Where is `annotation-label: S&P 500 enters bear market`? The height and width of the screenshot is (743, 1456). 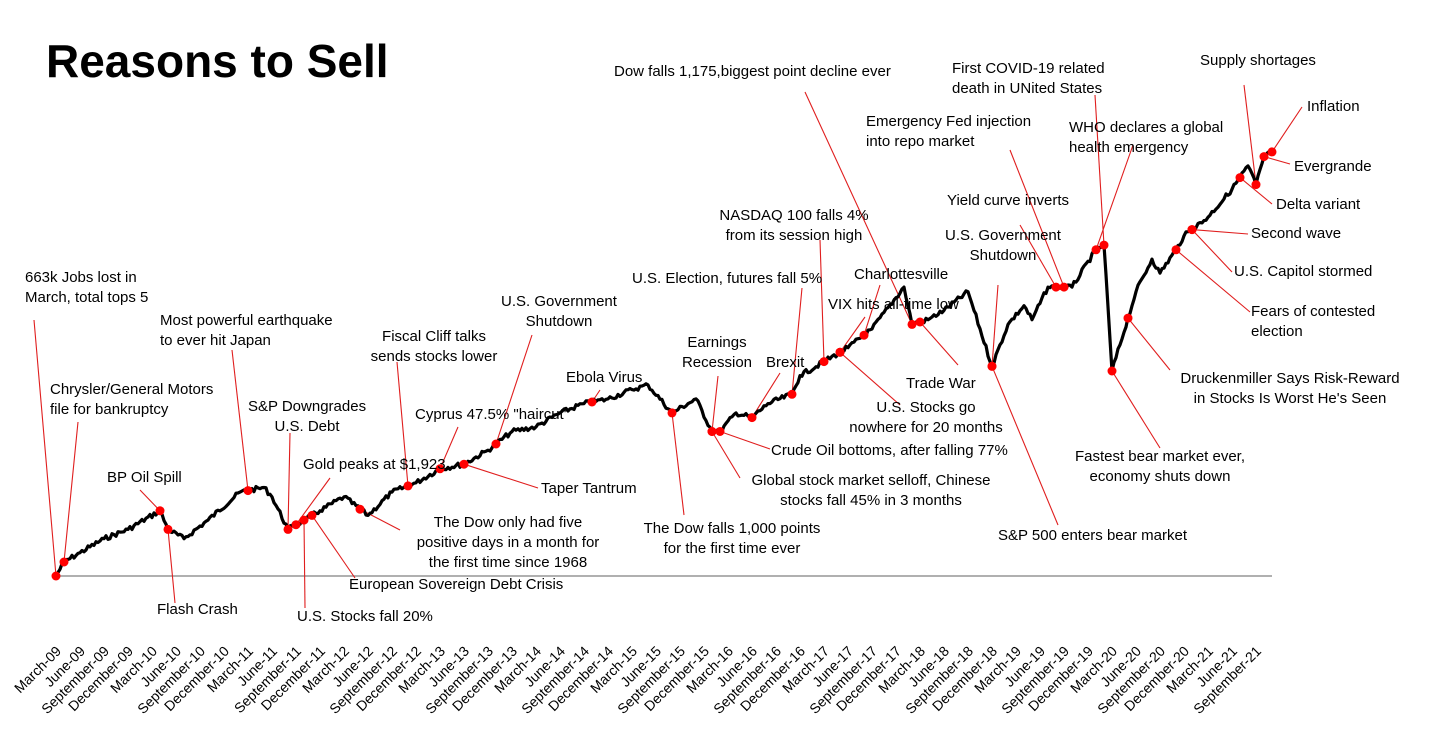
annotation-label: S&P 500 enters bear market is located at coordinates (1093, 535).